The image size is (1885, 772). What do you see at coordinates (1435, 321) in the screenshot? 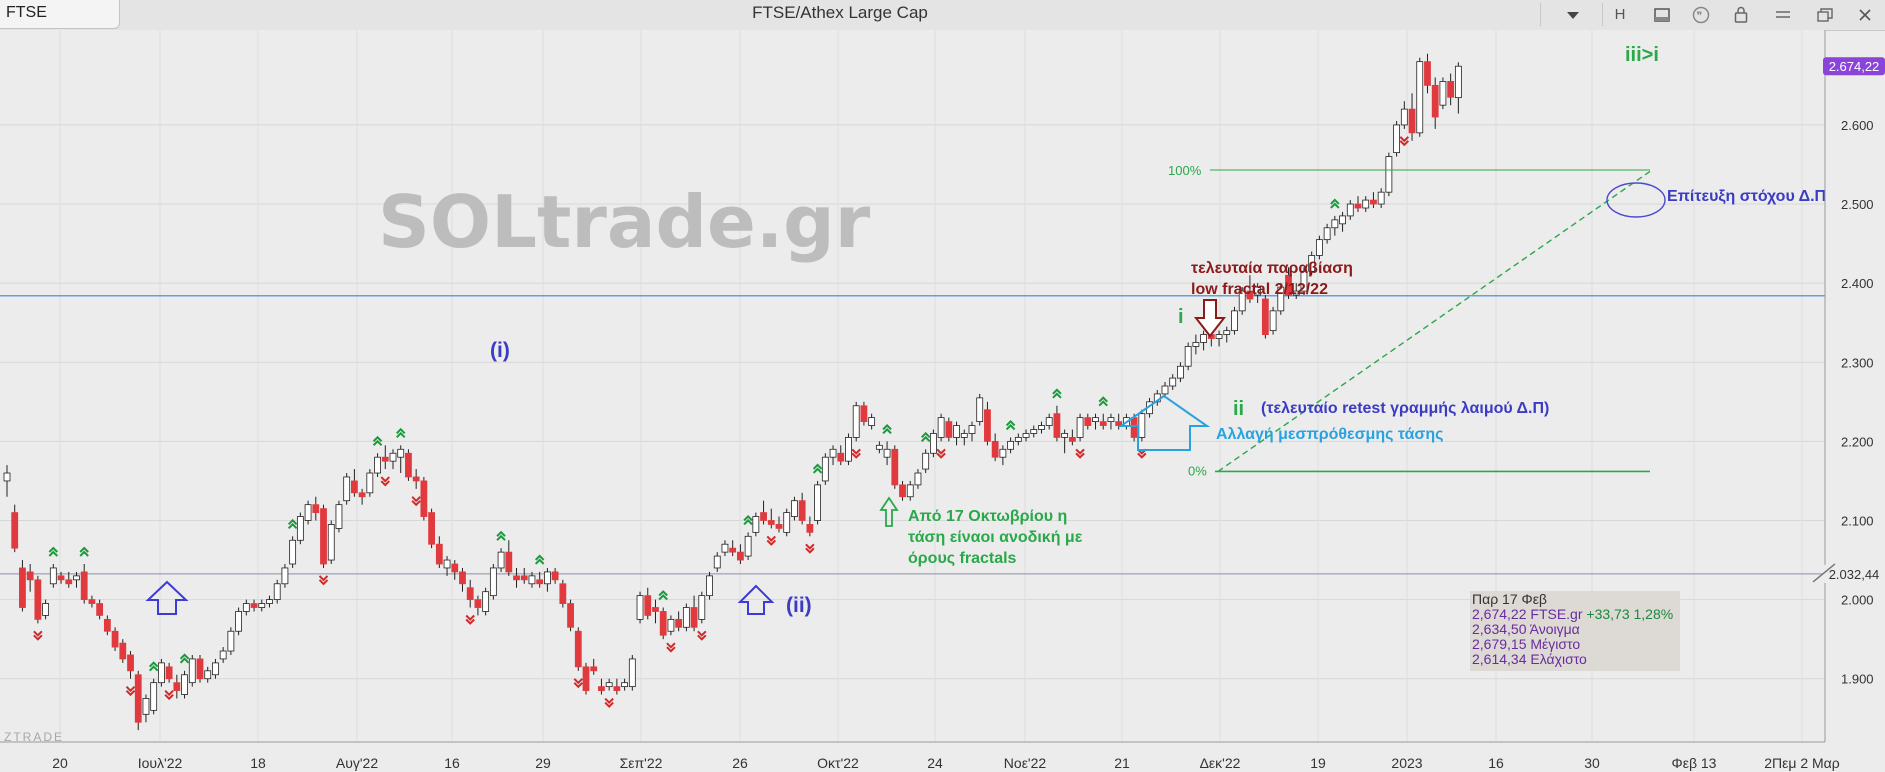
I see `projection-line` at bounding box center [1435, 321].